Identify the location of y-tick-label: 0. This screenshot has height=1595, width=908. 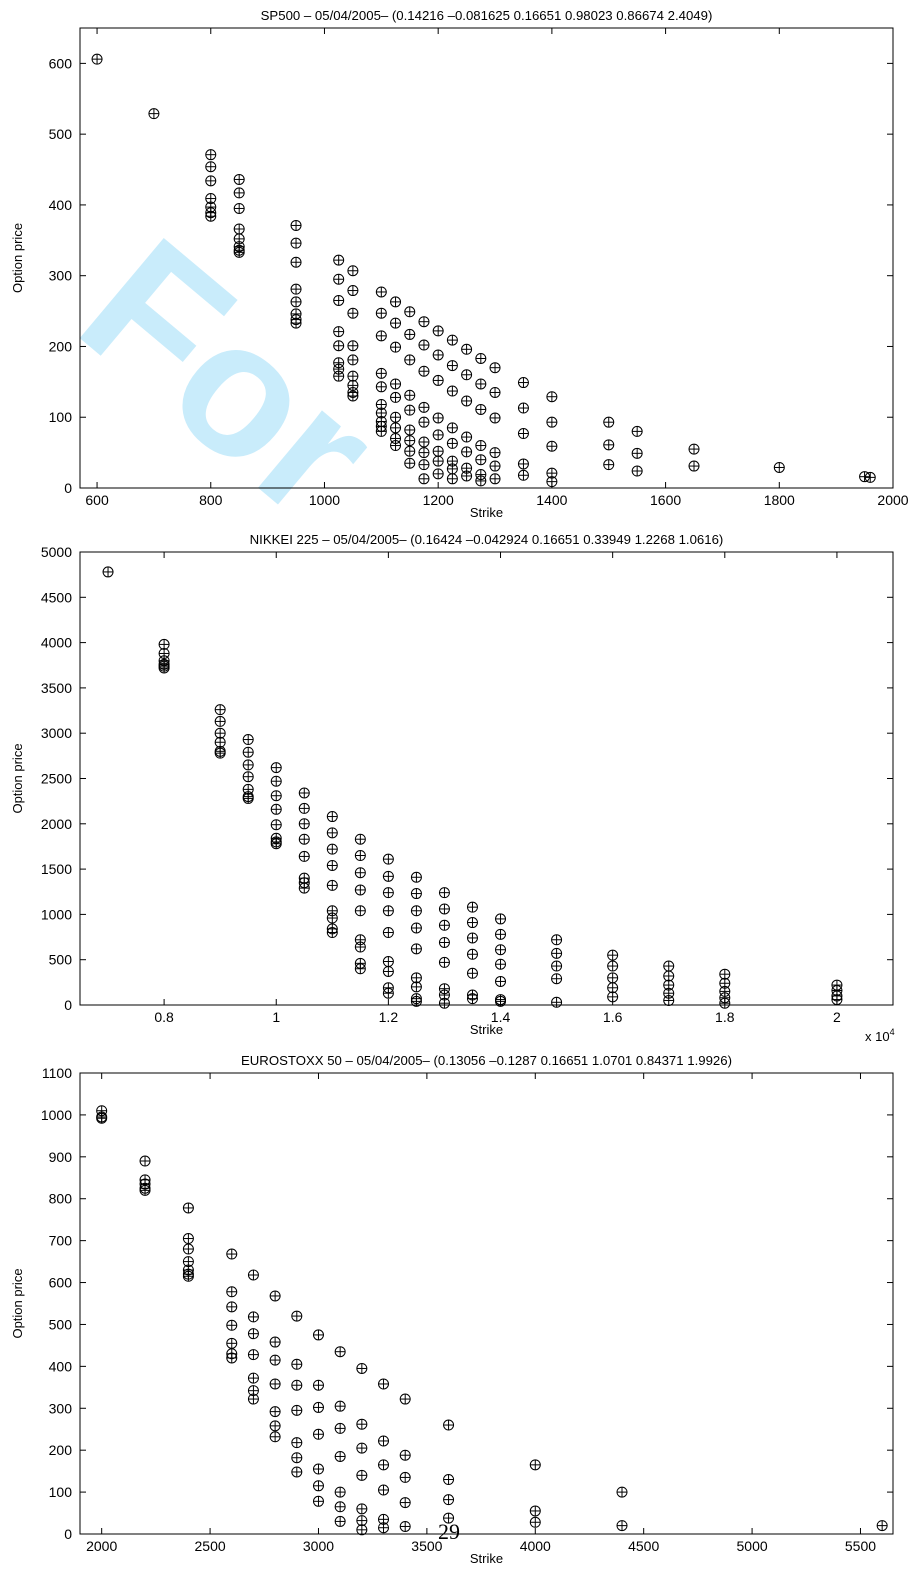
(68, 488).